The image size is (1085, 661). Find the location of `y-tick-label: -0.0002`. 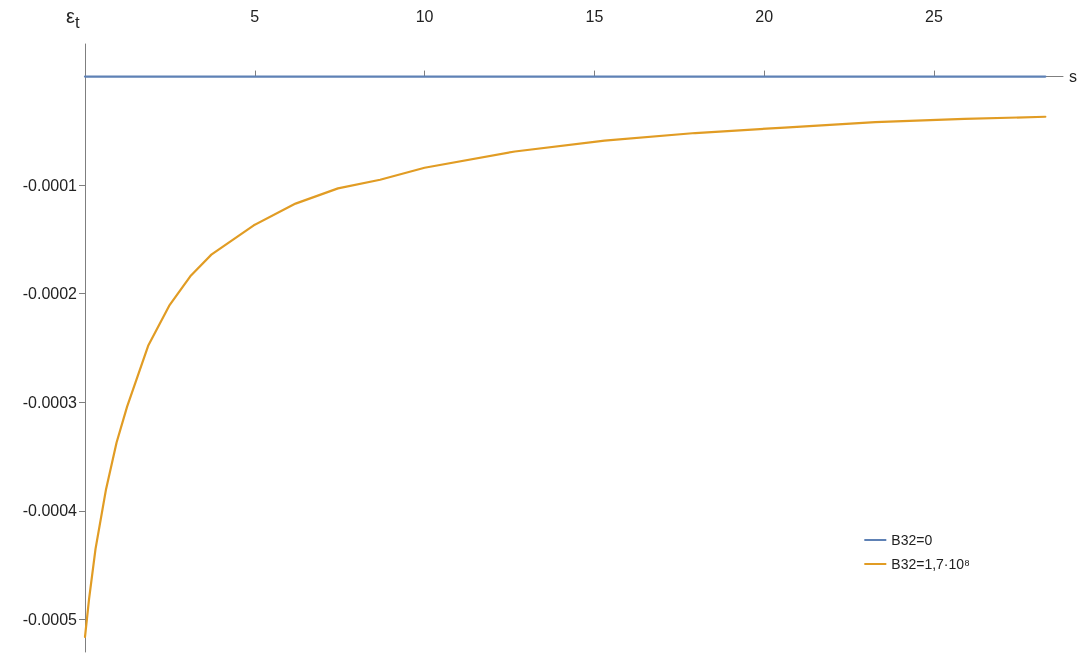

y-tick-label: -0.0002 is located at coordinates (50, 294).